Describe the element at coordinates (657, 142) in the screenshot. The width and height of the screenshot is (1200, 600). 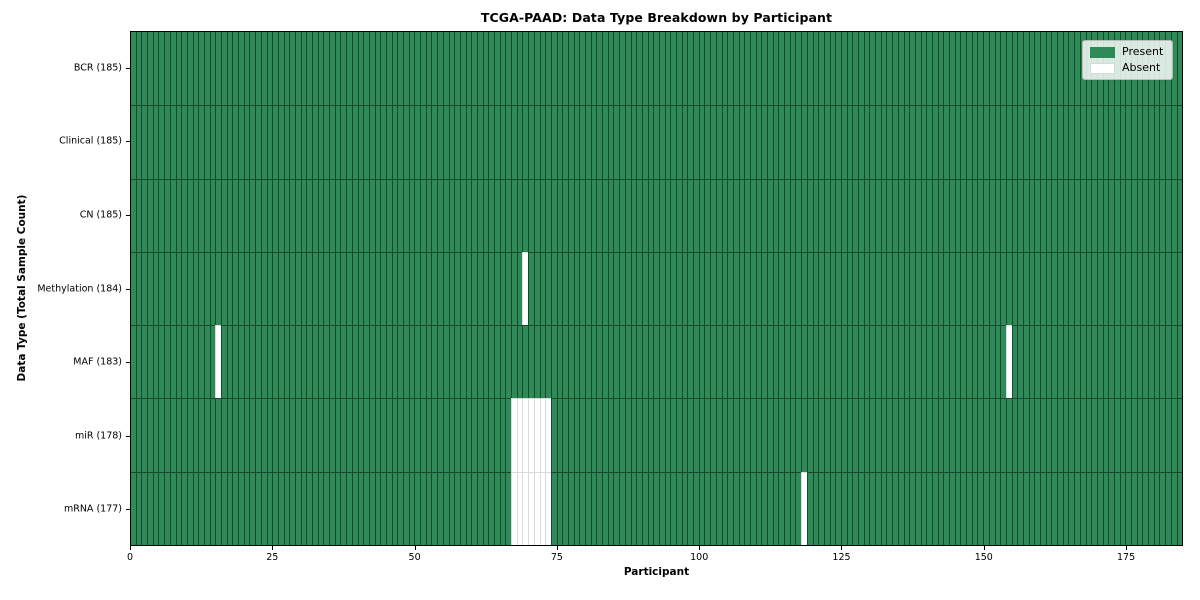
I see `heatmap-row-clinical` at that location.